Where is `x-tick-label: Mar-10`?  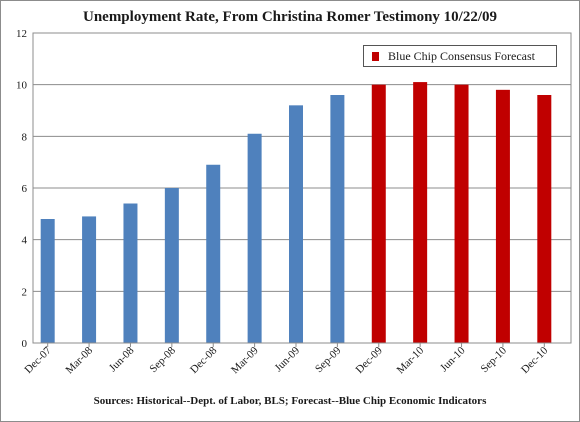 x-tick-label: Mar-10 is located at coordinates (411, 360).